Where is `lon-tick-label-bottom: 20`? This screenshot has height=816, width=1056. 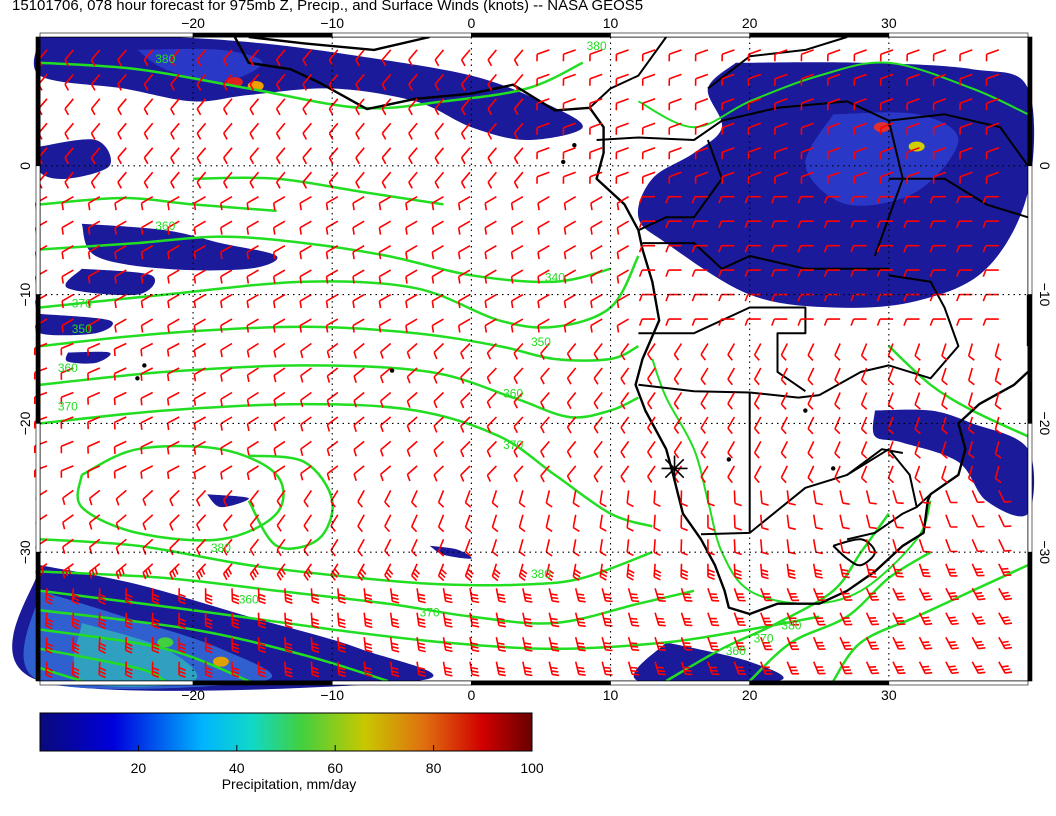 lon-tick-label-bottom: 20 is located at coordinates (750, 693).